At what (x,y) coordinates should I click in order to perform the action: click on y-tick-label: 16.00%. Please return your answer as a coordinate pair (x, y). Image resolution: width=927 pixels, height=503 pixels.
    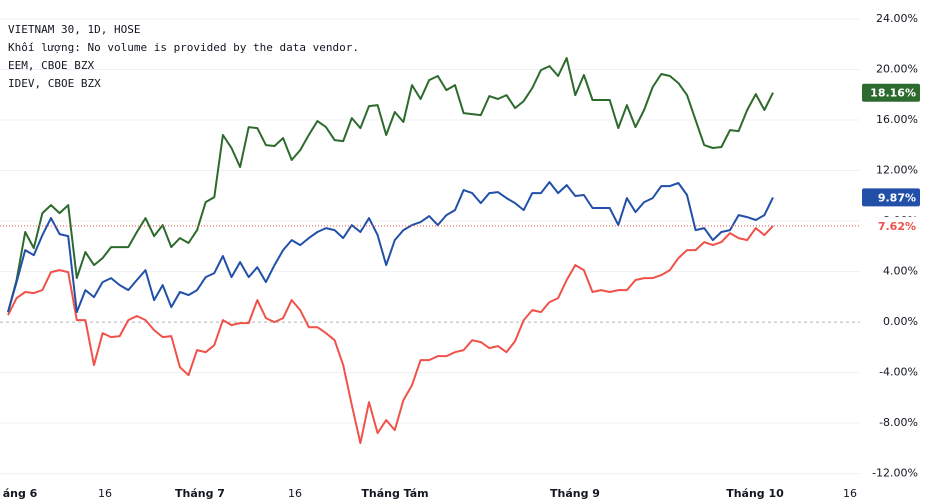
    Looking at the image, I should click on (897, 119).